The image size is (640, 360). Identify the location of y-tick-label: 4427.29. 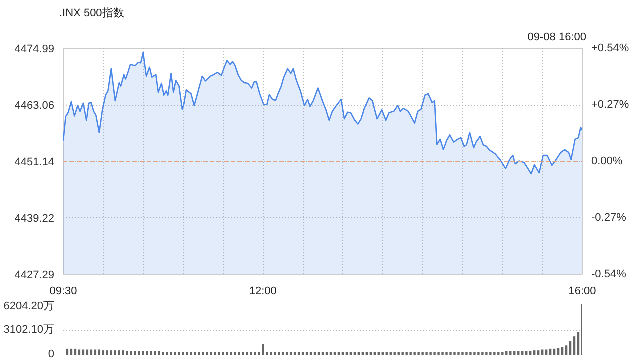
(34, 276).